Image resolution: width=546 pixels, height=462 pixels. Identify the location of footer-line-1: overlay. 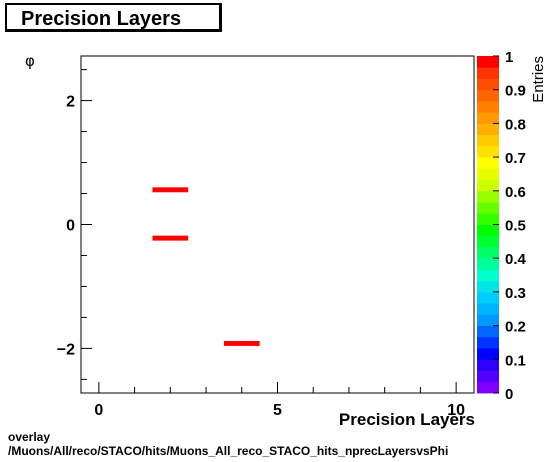
(29, 437).